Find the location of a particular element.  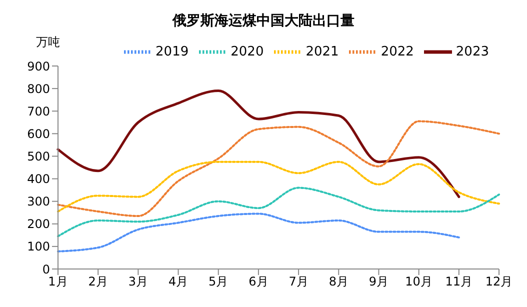

y-tick-label: 400 is located at coordinates (38, 179).